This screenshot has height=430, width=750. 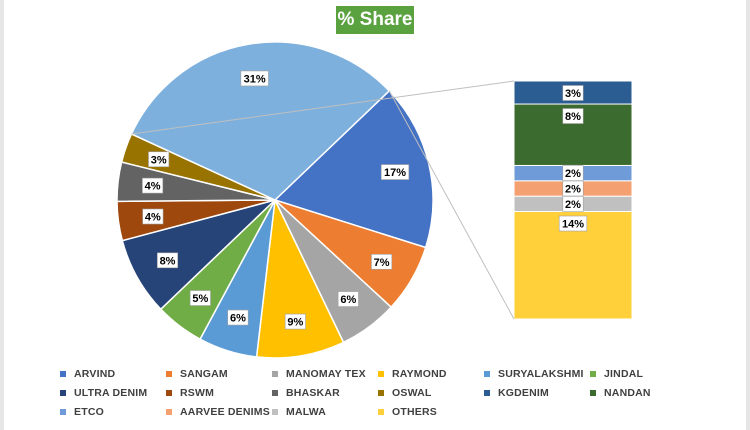 I want to click on pie-label-sangam-box, so click(x=382, y=262).